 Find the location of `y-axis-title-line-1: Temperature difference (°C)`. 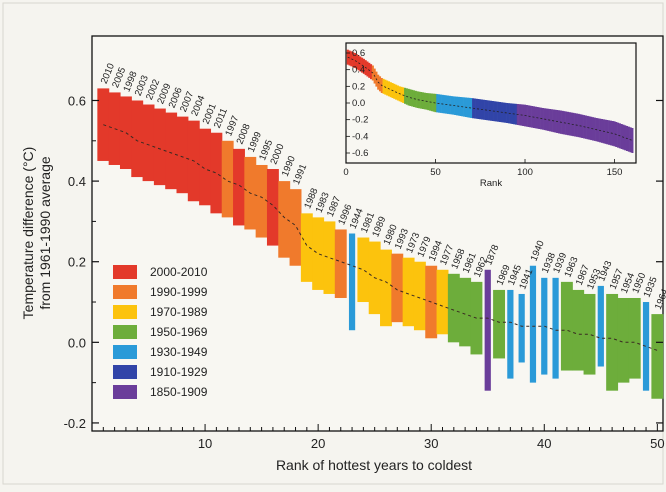

y-axis-title-line-1: Temperature difference (°C) is located at coordinates (28, 233).